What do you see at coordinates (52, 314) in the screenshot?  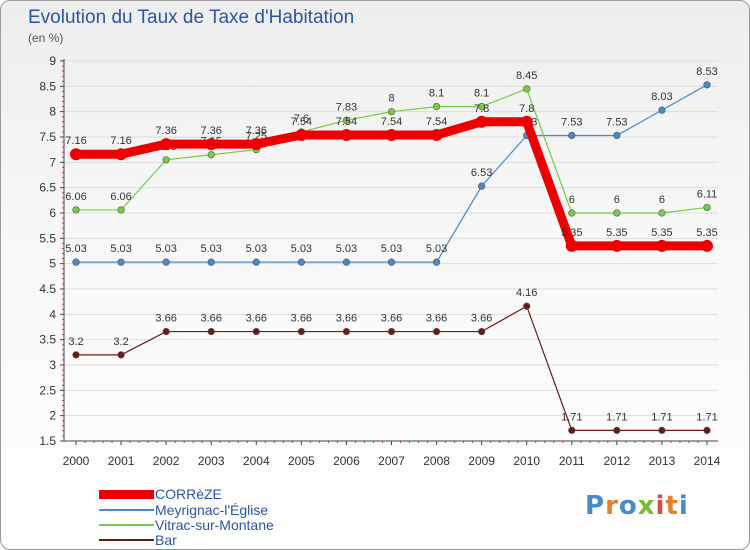 I see `y-tick-label: 4` at bounding box center [52, 314].